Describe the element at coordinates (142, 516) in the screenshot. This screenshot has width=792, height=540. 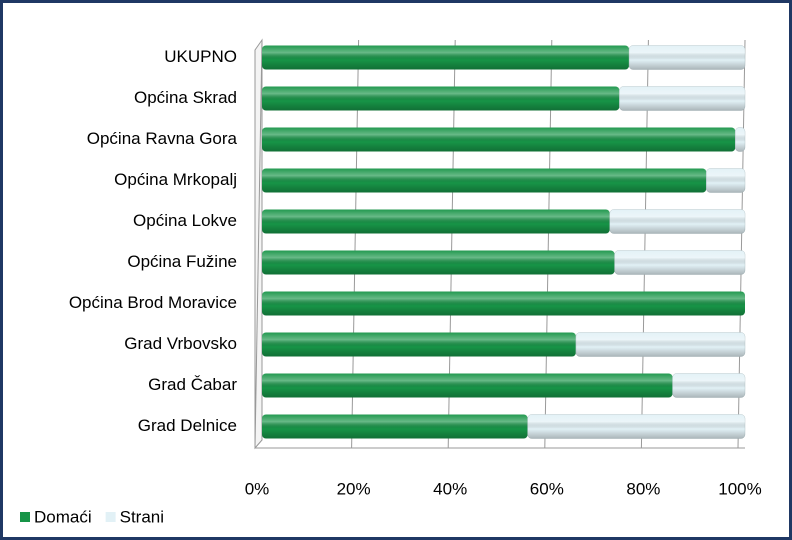
I see `legend-label: Strani` at that location.